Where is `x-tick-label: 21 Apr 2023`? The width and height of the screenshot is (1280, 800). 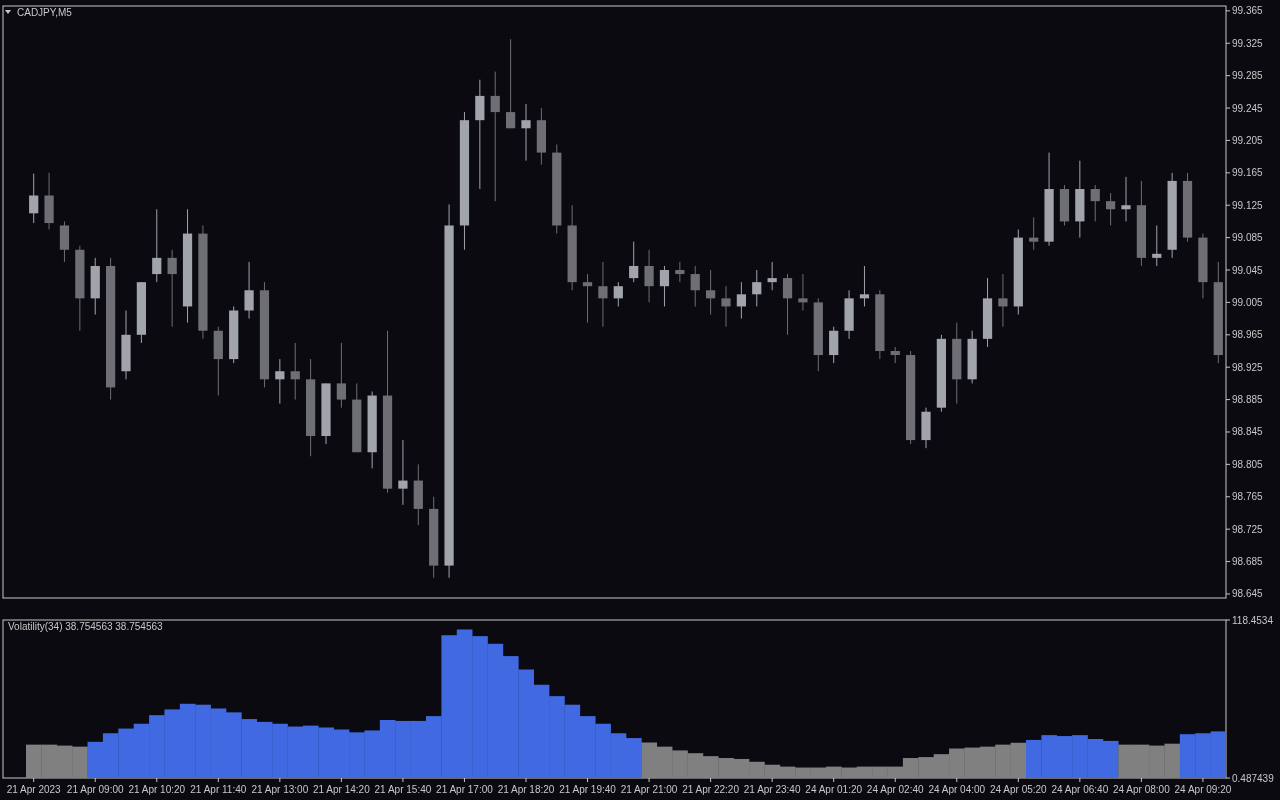 x-tick-label: 21 Apr 2023 is located at coordinates (34, 789).